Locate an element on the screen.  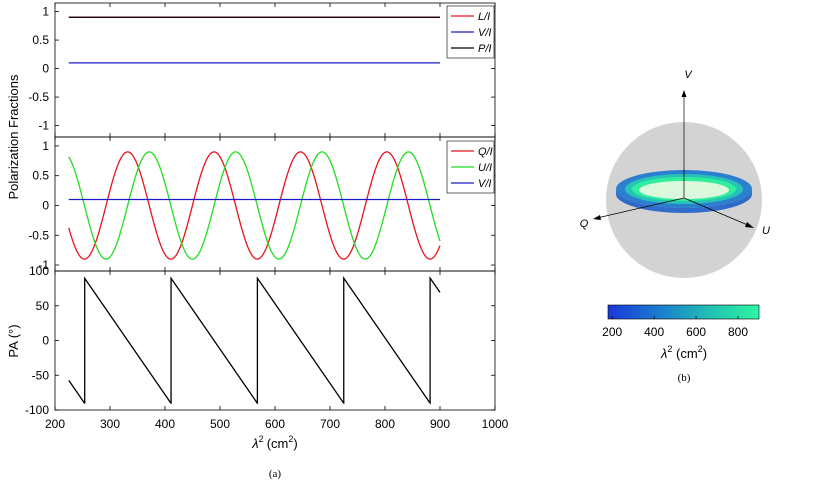
x-axis-title-unit: (cm is located at coordinates (278, 443).